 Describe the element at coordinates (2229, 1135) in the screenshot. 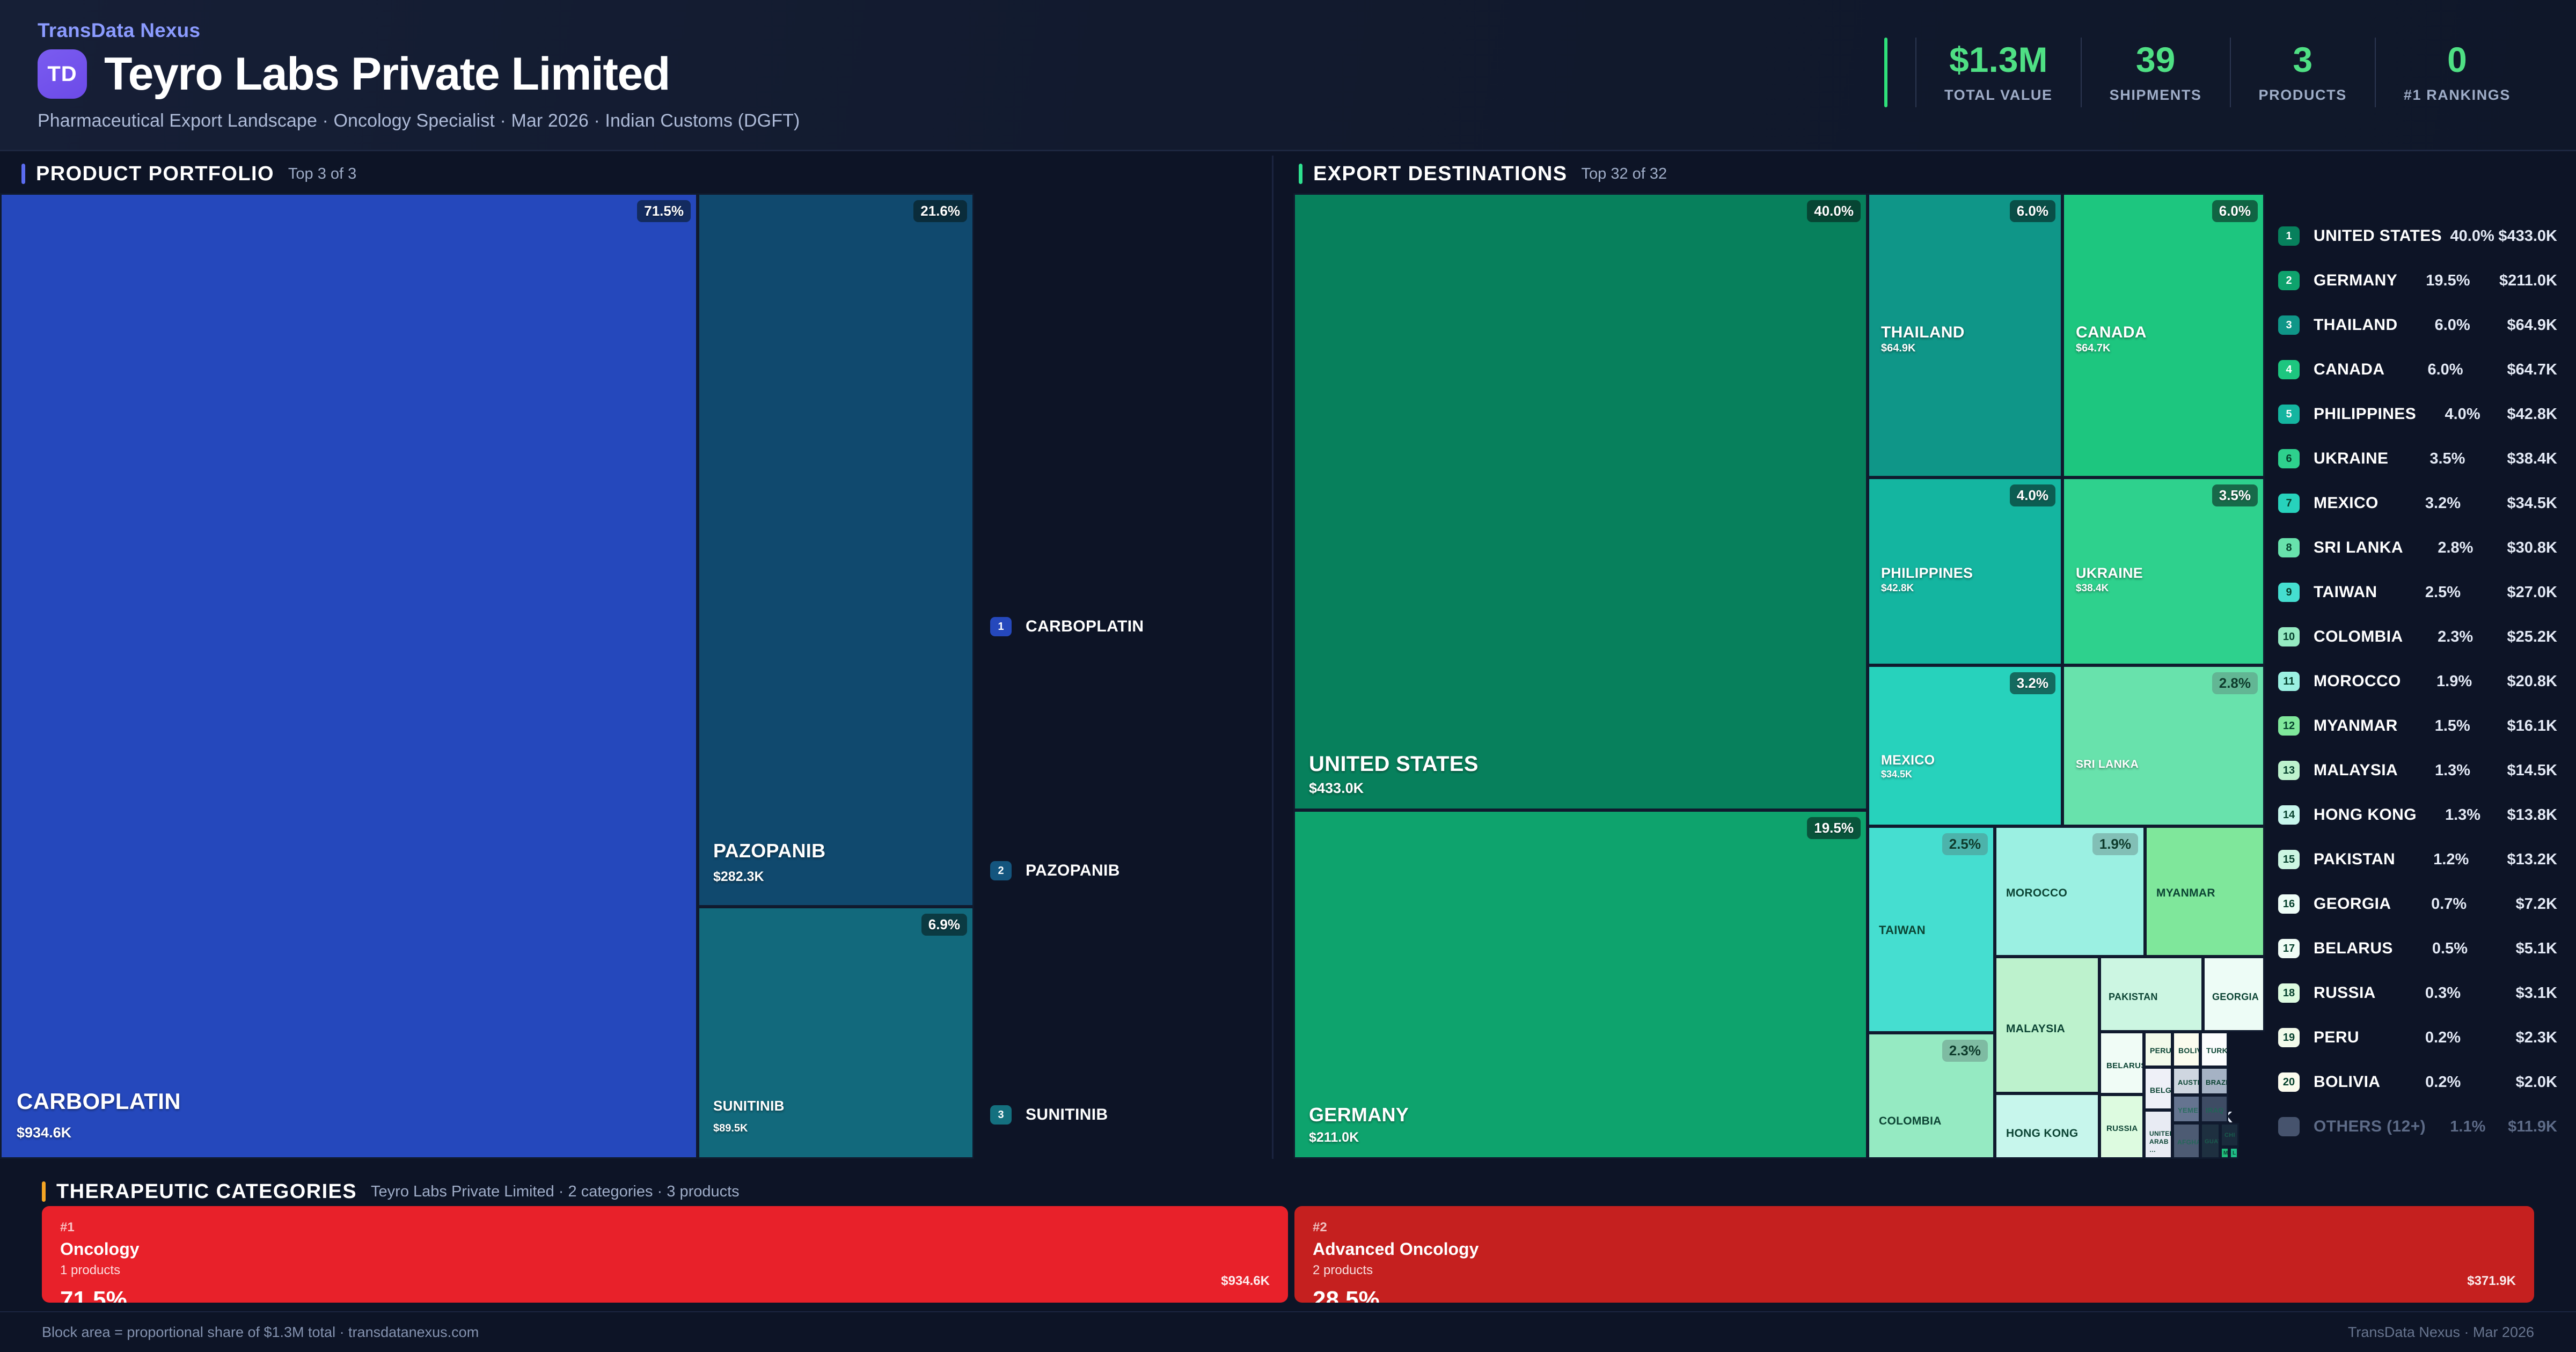

I see `treemap-tile-china: CHI` at that location.